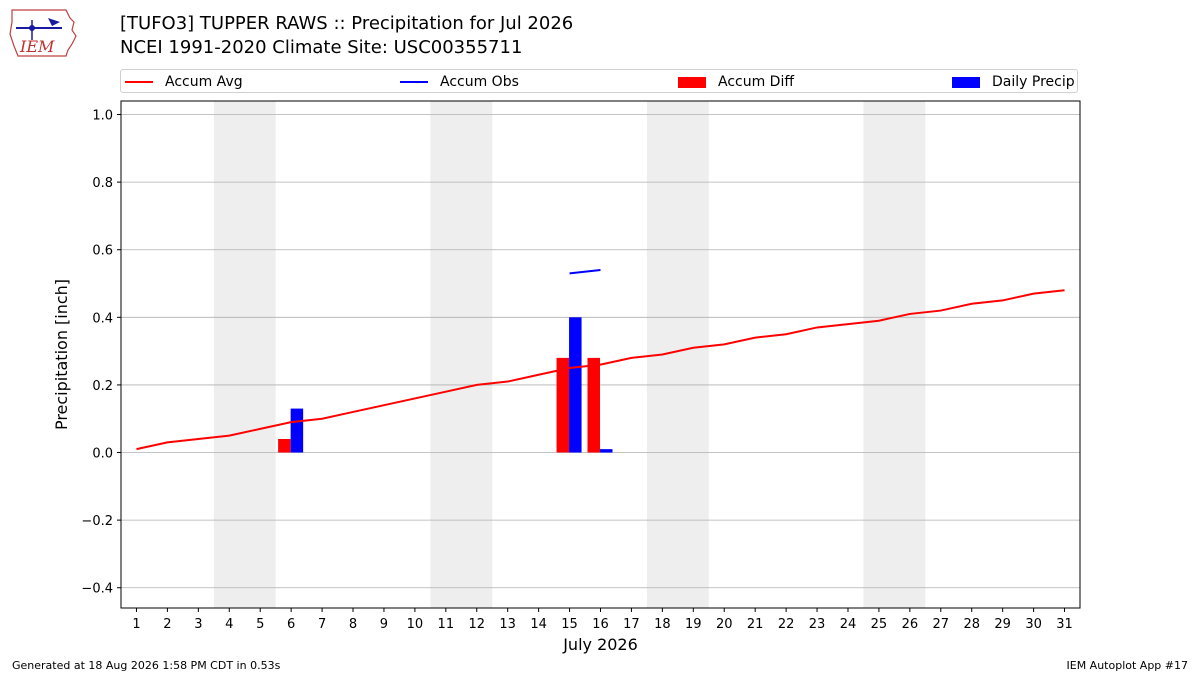 Image resolution: width=1200 pixels, height=675 pixels. Describe the element at coordinates (415, 624) in the screenshot. I see `x-tick-label: 10` at that location.